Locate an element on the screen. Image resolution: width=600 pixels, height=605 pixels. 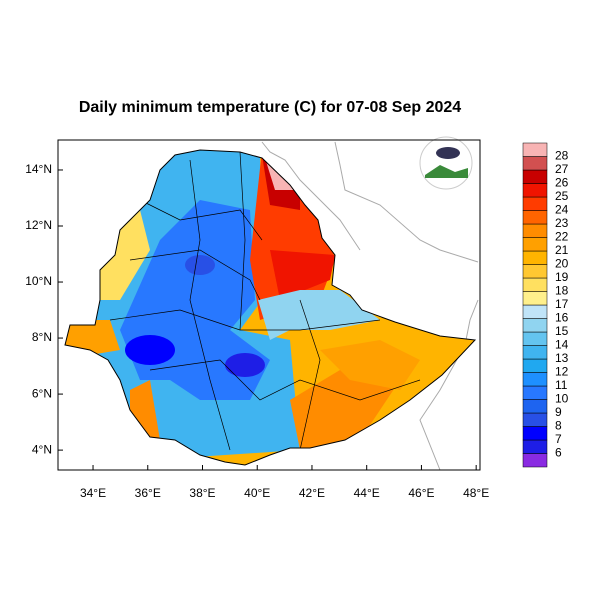
colorbar-label: 23 is located at coordinates (562, 223).